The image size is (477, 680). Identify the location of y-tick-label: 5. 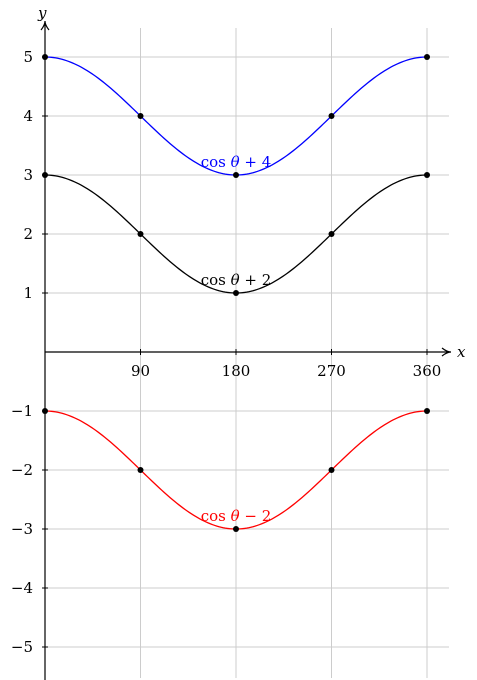
(28, 57).